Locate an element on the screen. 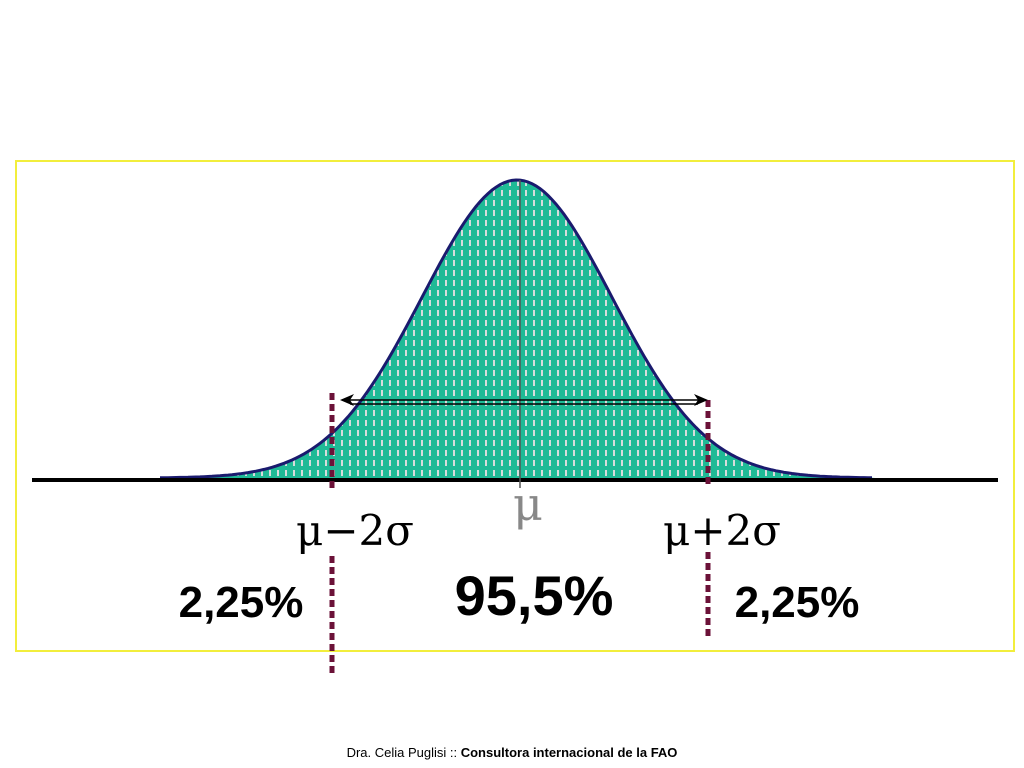 Image resolution: width=1024 pixels, height=768 pixels. center-percentage: 95,5% is located at coordinates (534, 595).